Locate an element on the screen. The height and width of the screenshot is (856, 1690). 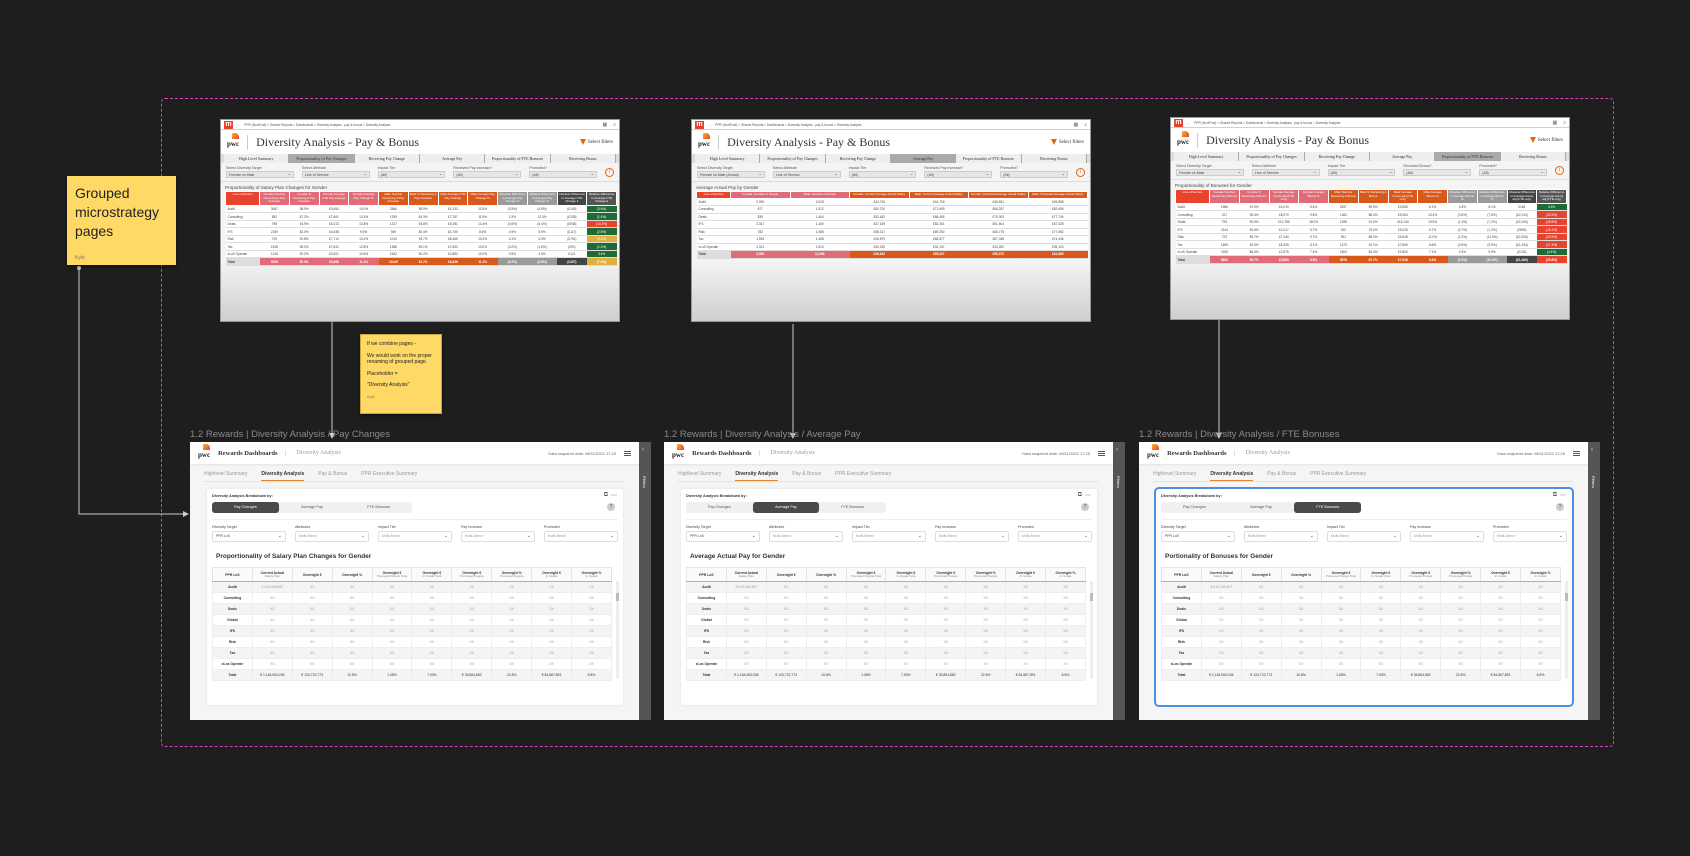
filter-select: Female vs Male (Actual) is located at coordinates (731, 174).